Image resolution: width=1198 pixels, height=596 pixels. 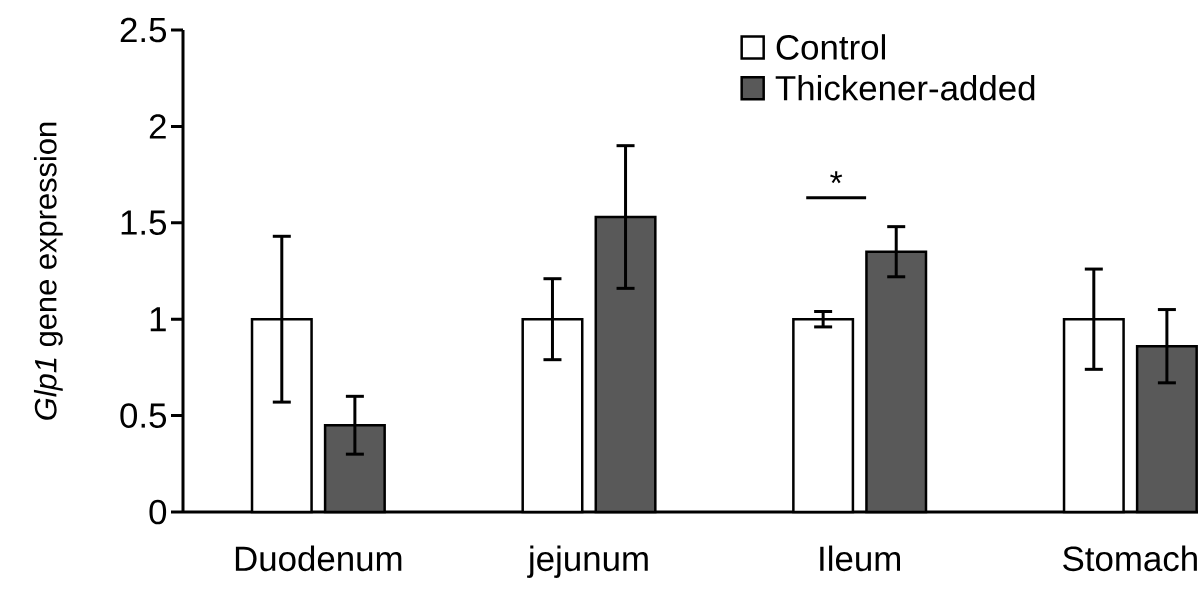 I want to click on y-tick-label: 1, so click(x=158, y=319).